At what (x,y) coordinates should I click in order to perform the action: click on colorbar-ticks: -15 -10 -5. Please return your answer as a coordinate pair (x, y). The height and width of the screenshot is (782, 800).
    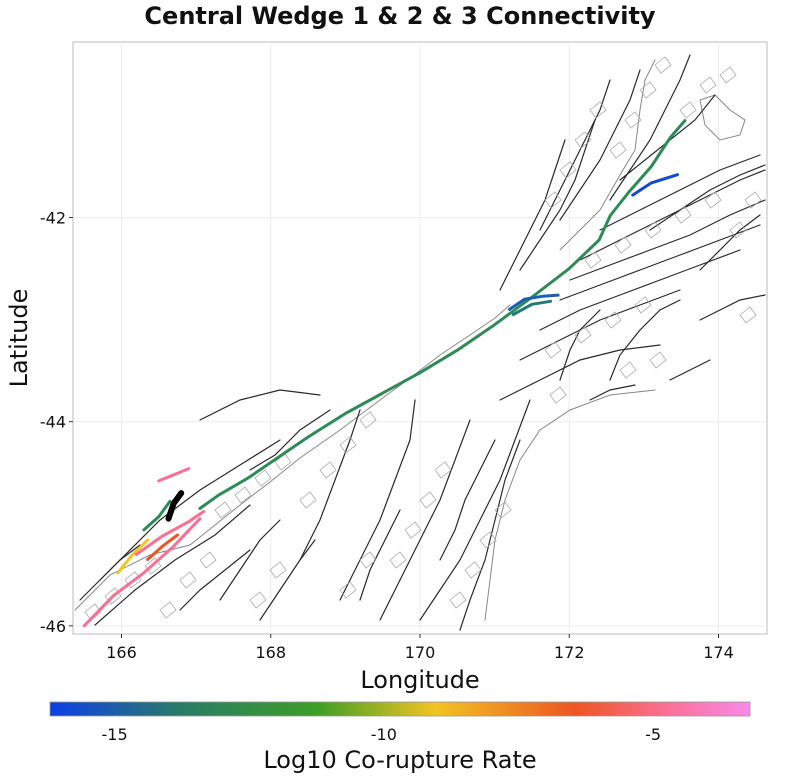
    Looking at the image, I should click on (381, 730).